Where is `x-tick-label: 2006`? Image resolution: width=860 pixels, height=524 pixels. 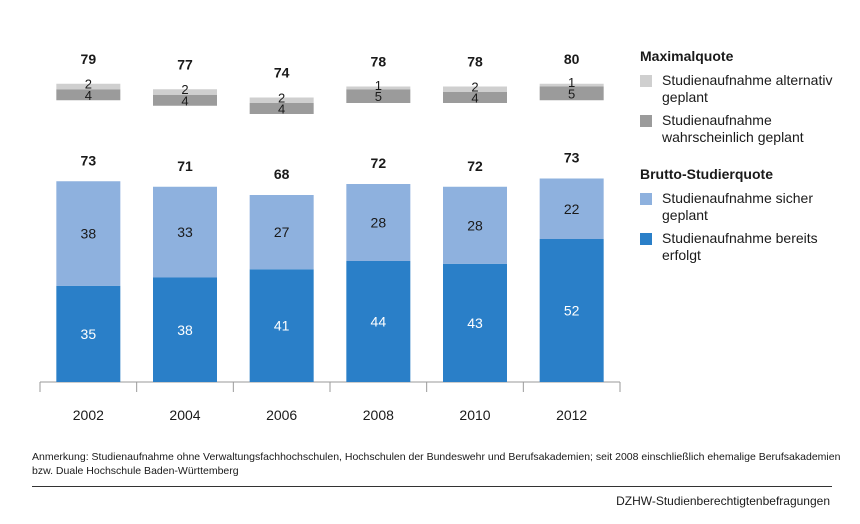
x-tick-label: 2006 is located at coordinates (281, 415).